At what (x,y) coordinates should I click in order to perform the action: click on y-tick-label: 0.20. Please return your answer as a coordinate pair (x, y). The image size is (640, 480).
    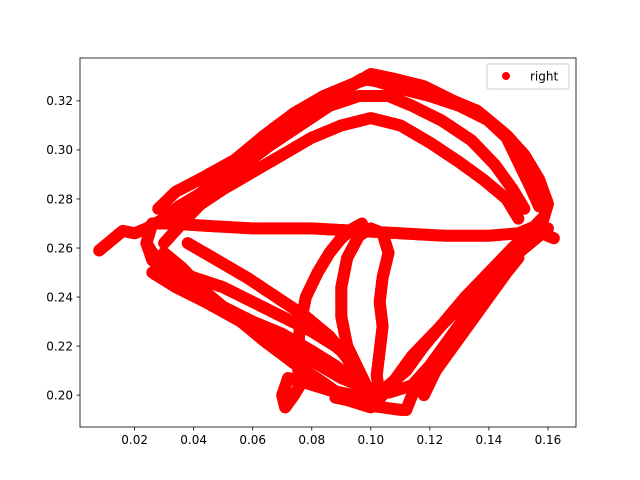
    Looking at the image, I should click on (59, 395).